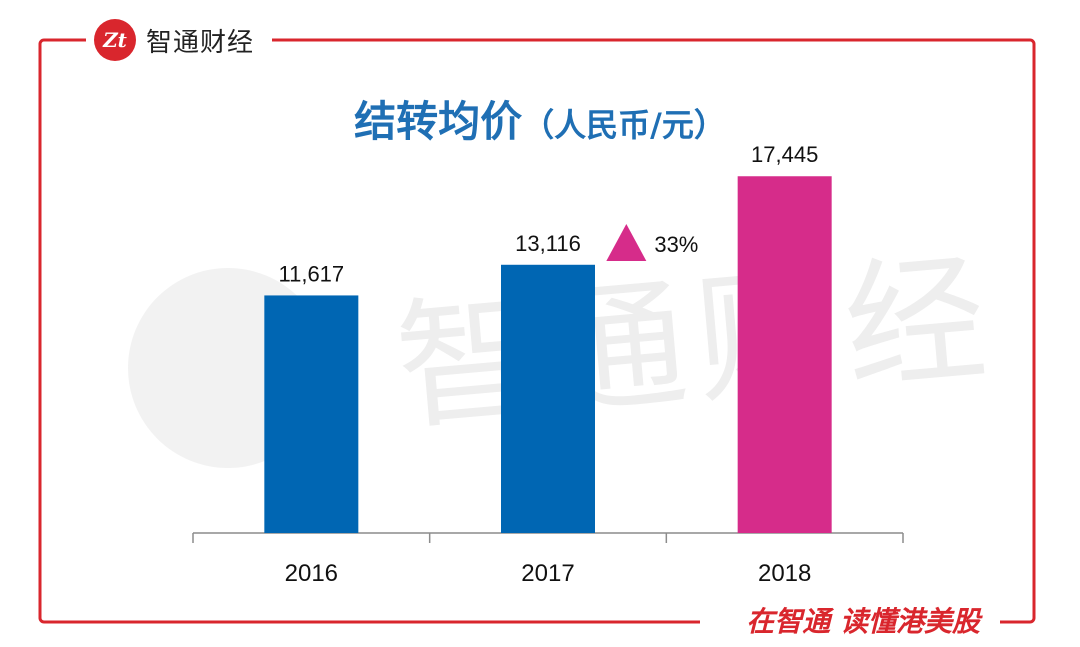 The width and height of the screenshot is (1080, 647). I want to click on chart-title-main: 结转均价, so click(438, 121).